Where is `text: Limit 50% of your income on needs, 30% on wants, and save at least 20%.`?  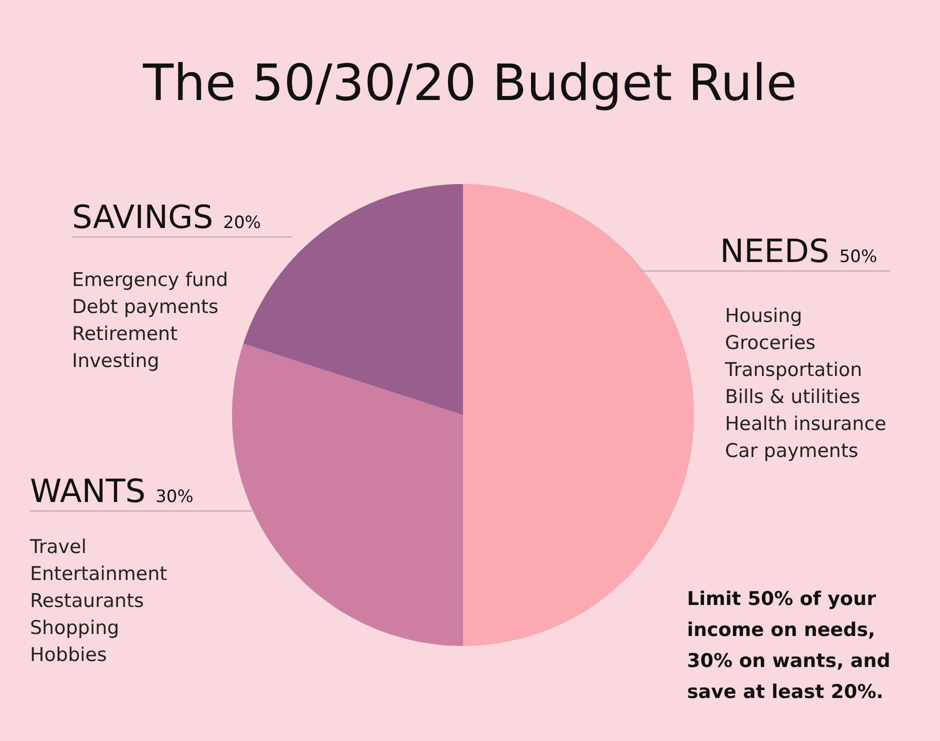
text: Limit 50% of your income on needs, 30% on wants, and save at least 20%. is located at coordinates (788, 645).